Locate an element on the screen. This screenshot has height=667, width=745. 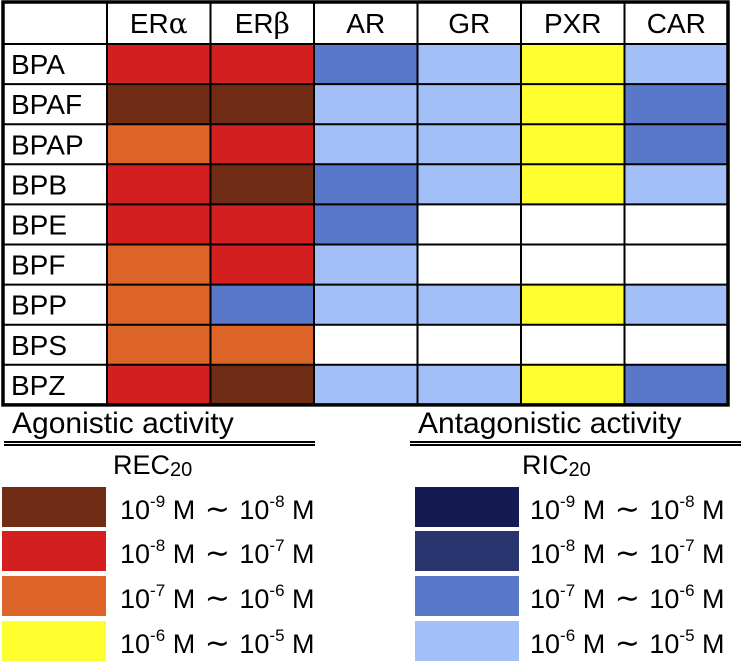
heatmap-cell-bpb-car is located at coordinates (676, 184).